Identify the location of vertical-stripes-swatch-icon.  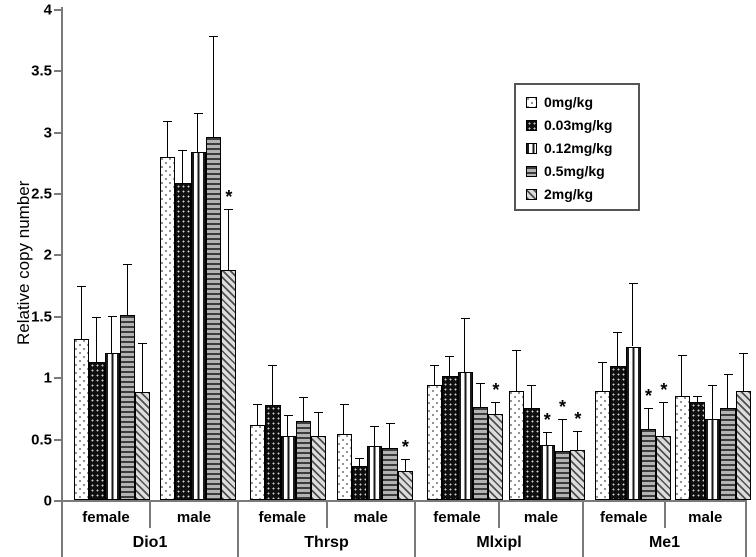
(531, 148).